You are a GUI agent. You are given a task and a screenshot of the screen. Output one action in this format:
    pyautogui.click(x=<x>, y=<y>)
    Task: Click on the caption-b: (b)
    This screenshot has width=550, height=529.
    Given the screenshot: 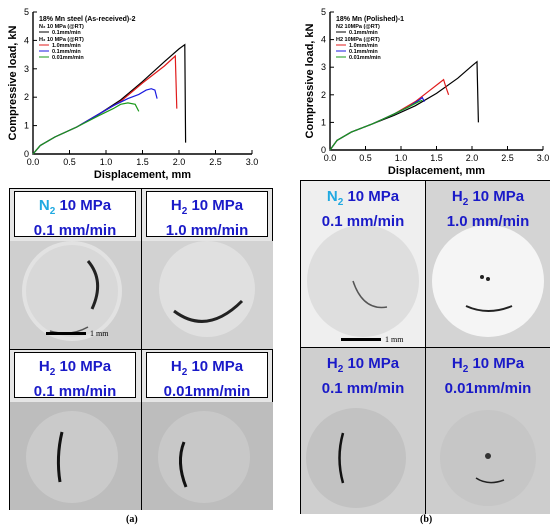 What is the action you would take?
    pyautogui.click(x=426, y=519)
    